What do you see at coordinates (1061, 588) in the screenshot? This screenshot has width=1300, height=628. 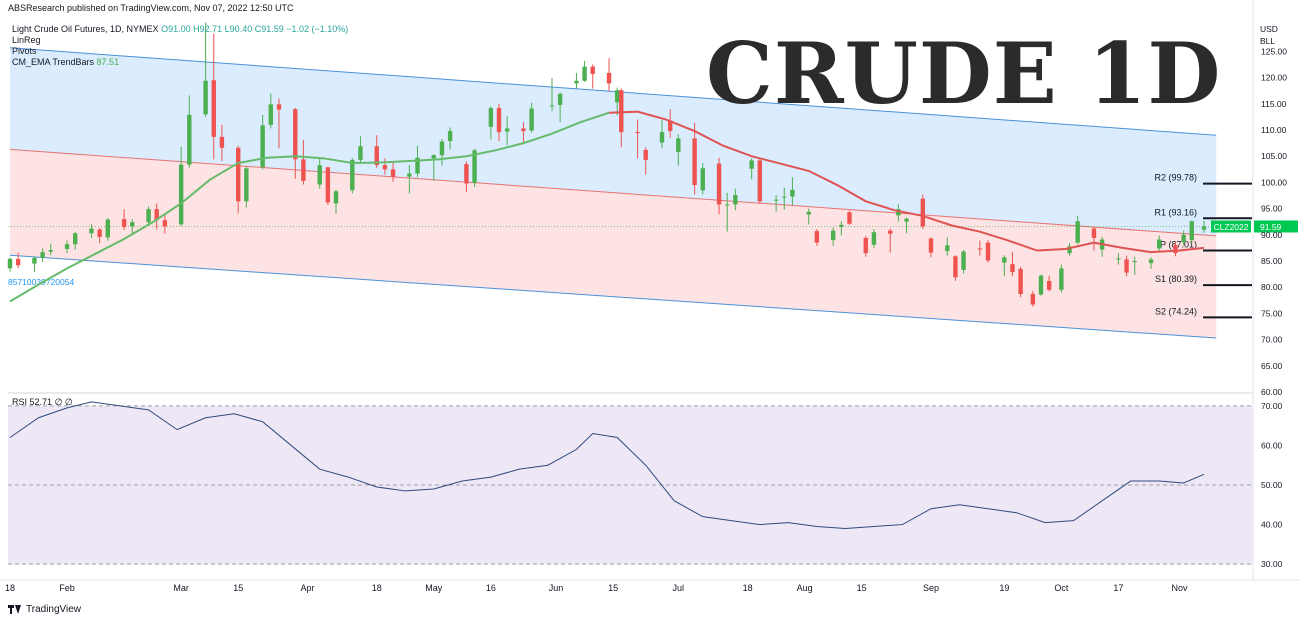 I see `time-tick-label: Oct` at bounding box center [1061, 588].